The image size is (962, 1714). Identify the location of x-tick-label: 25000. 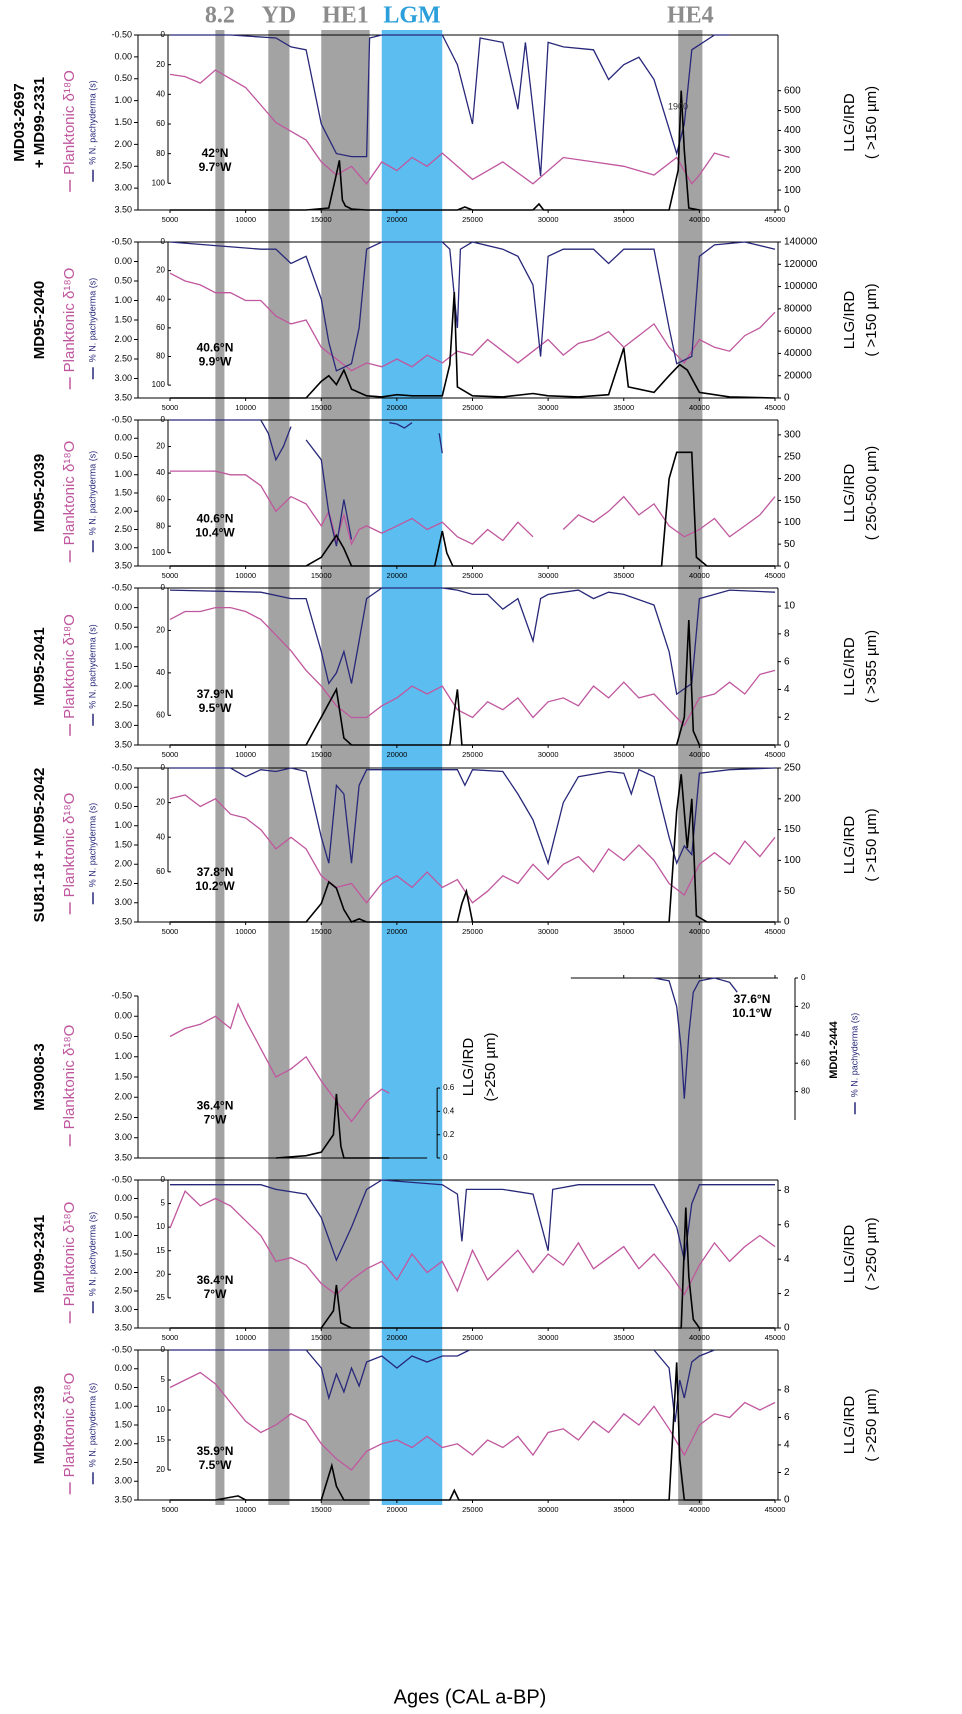
(472, 754).